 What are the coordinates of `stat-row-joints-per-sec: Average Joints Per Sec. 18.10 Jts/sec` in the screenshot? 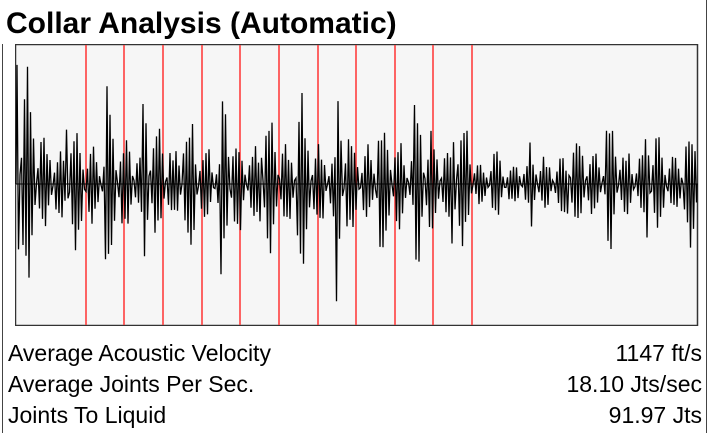 It's located at (355, 384).